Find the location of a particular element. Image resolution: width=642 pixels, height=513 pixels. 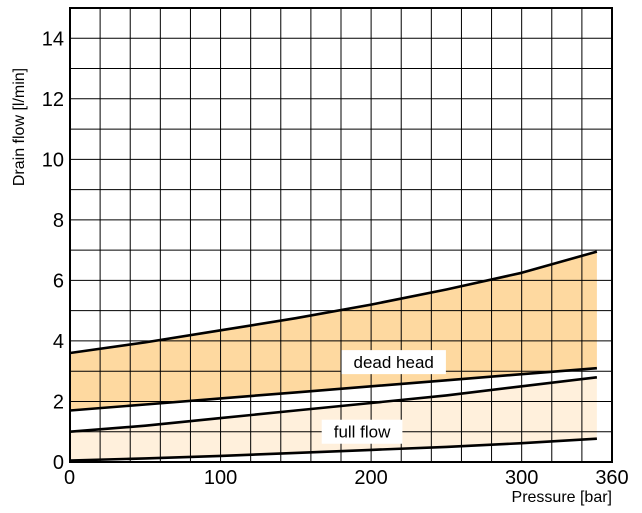

full-flow-upper-line is located at coordinates (333, 404).